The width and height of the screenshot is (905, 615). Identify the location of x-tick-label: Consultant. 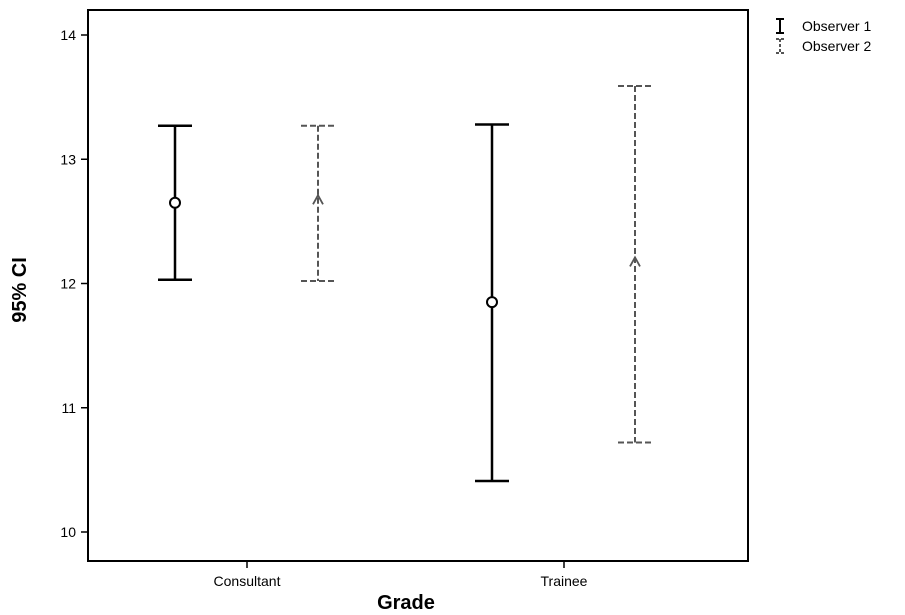
(247, 581).